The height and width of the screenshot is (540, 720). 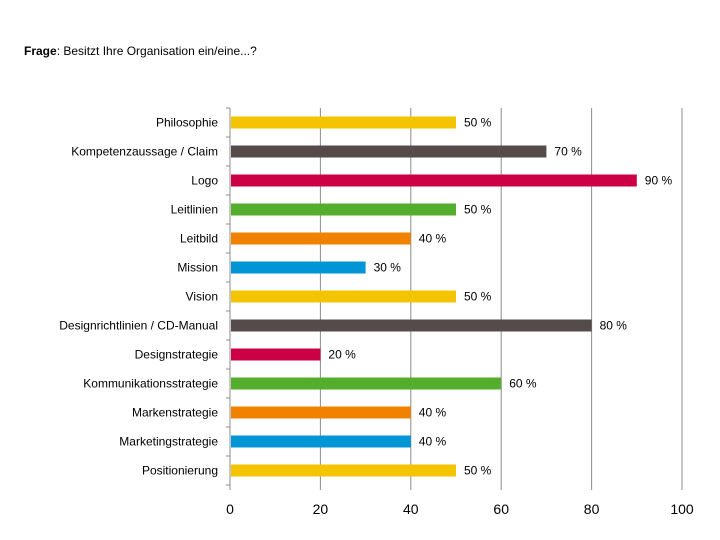 What do you see at coordinates (202, 297) in the screenshot?
I see `category-label: Vision` at bounding box center [202, 297].